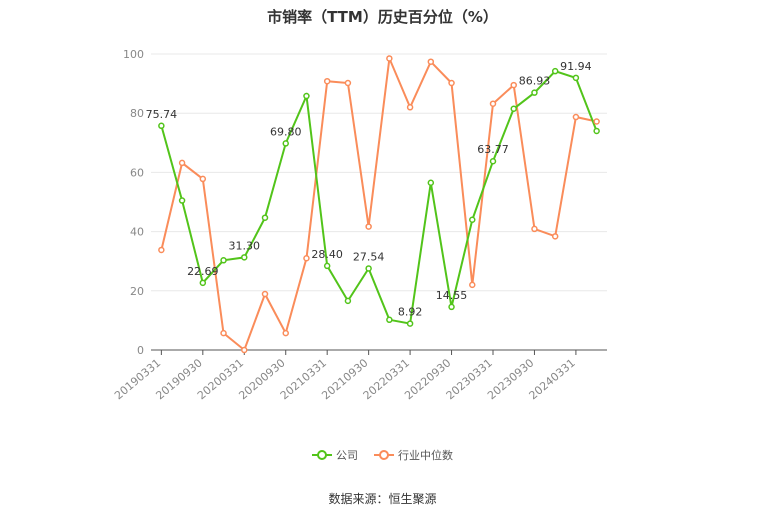 The image size is (765, 517). I want to click on legend-company-icon, so click(322, 455).